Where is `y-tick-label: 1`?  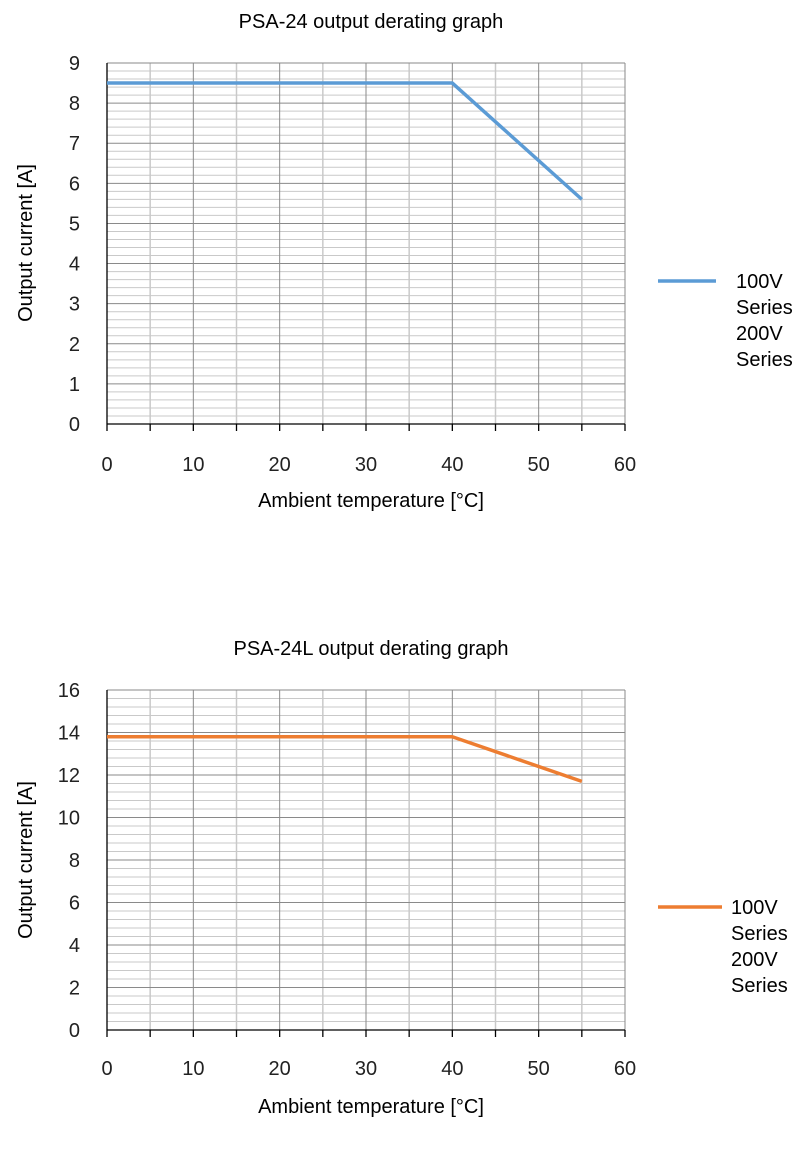 y-tick-label: 1 is located at coordinates (74, 385).